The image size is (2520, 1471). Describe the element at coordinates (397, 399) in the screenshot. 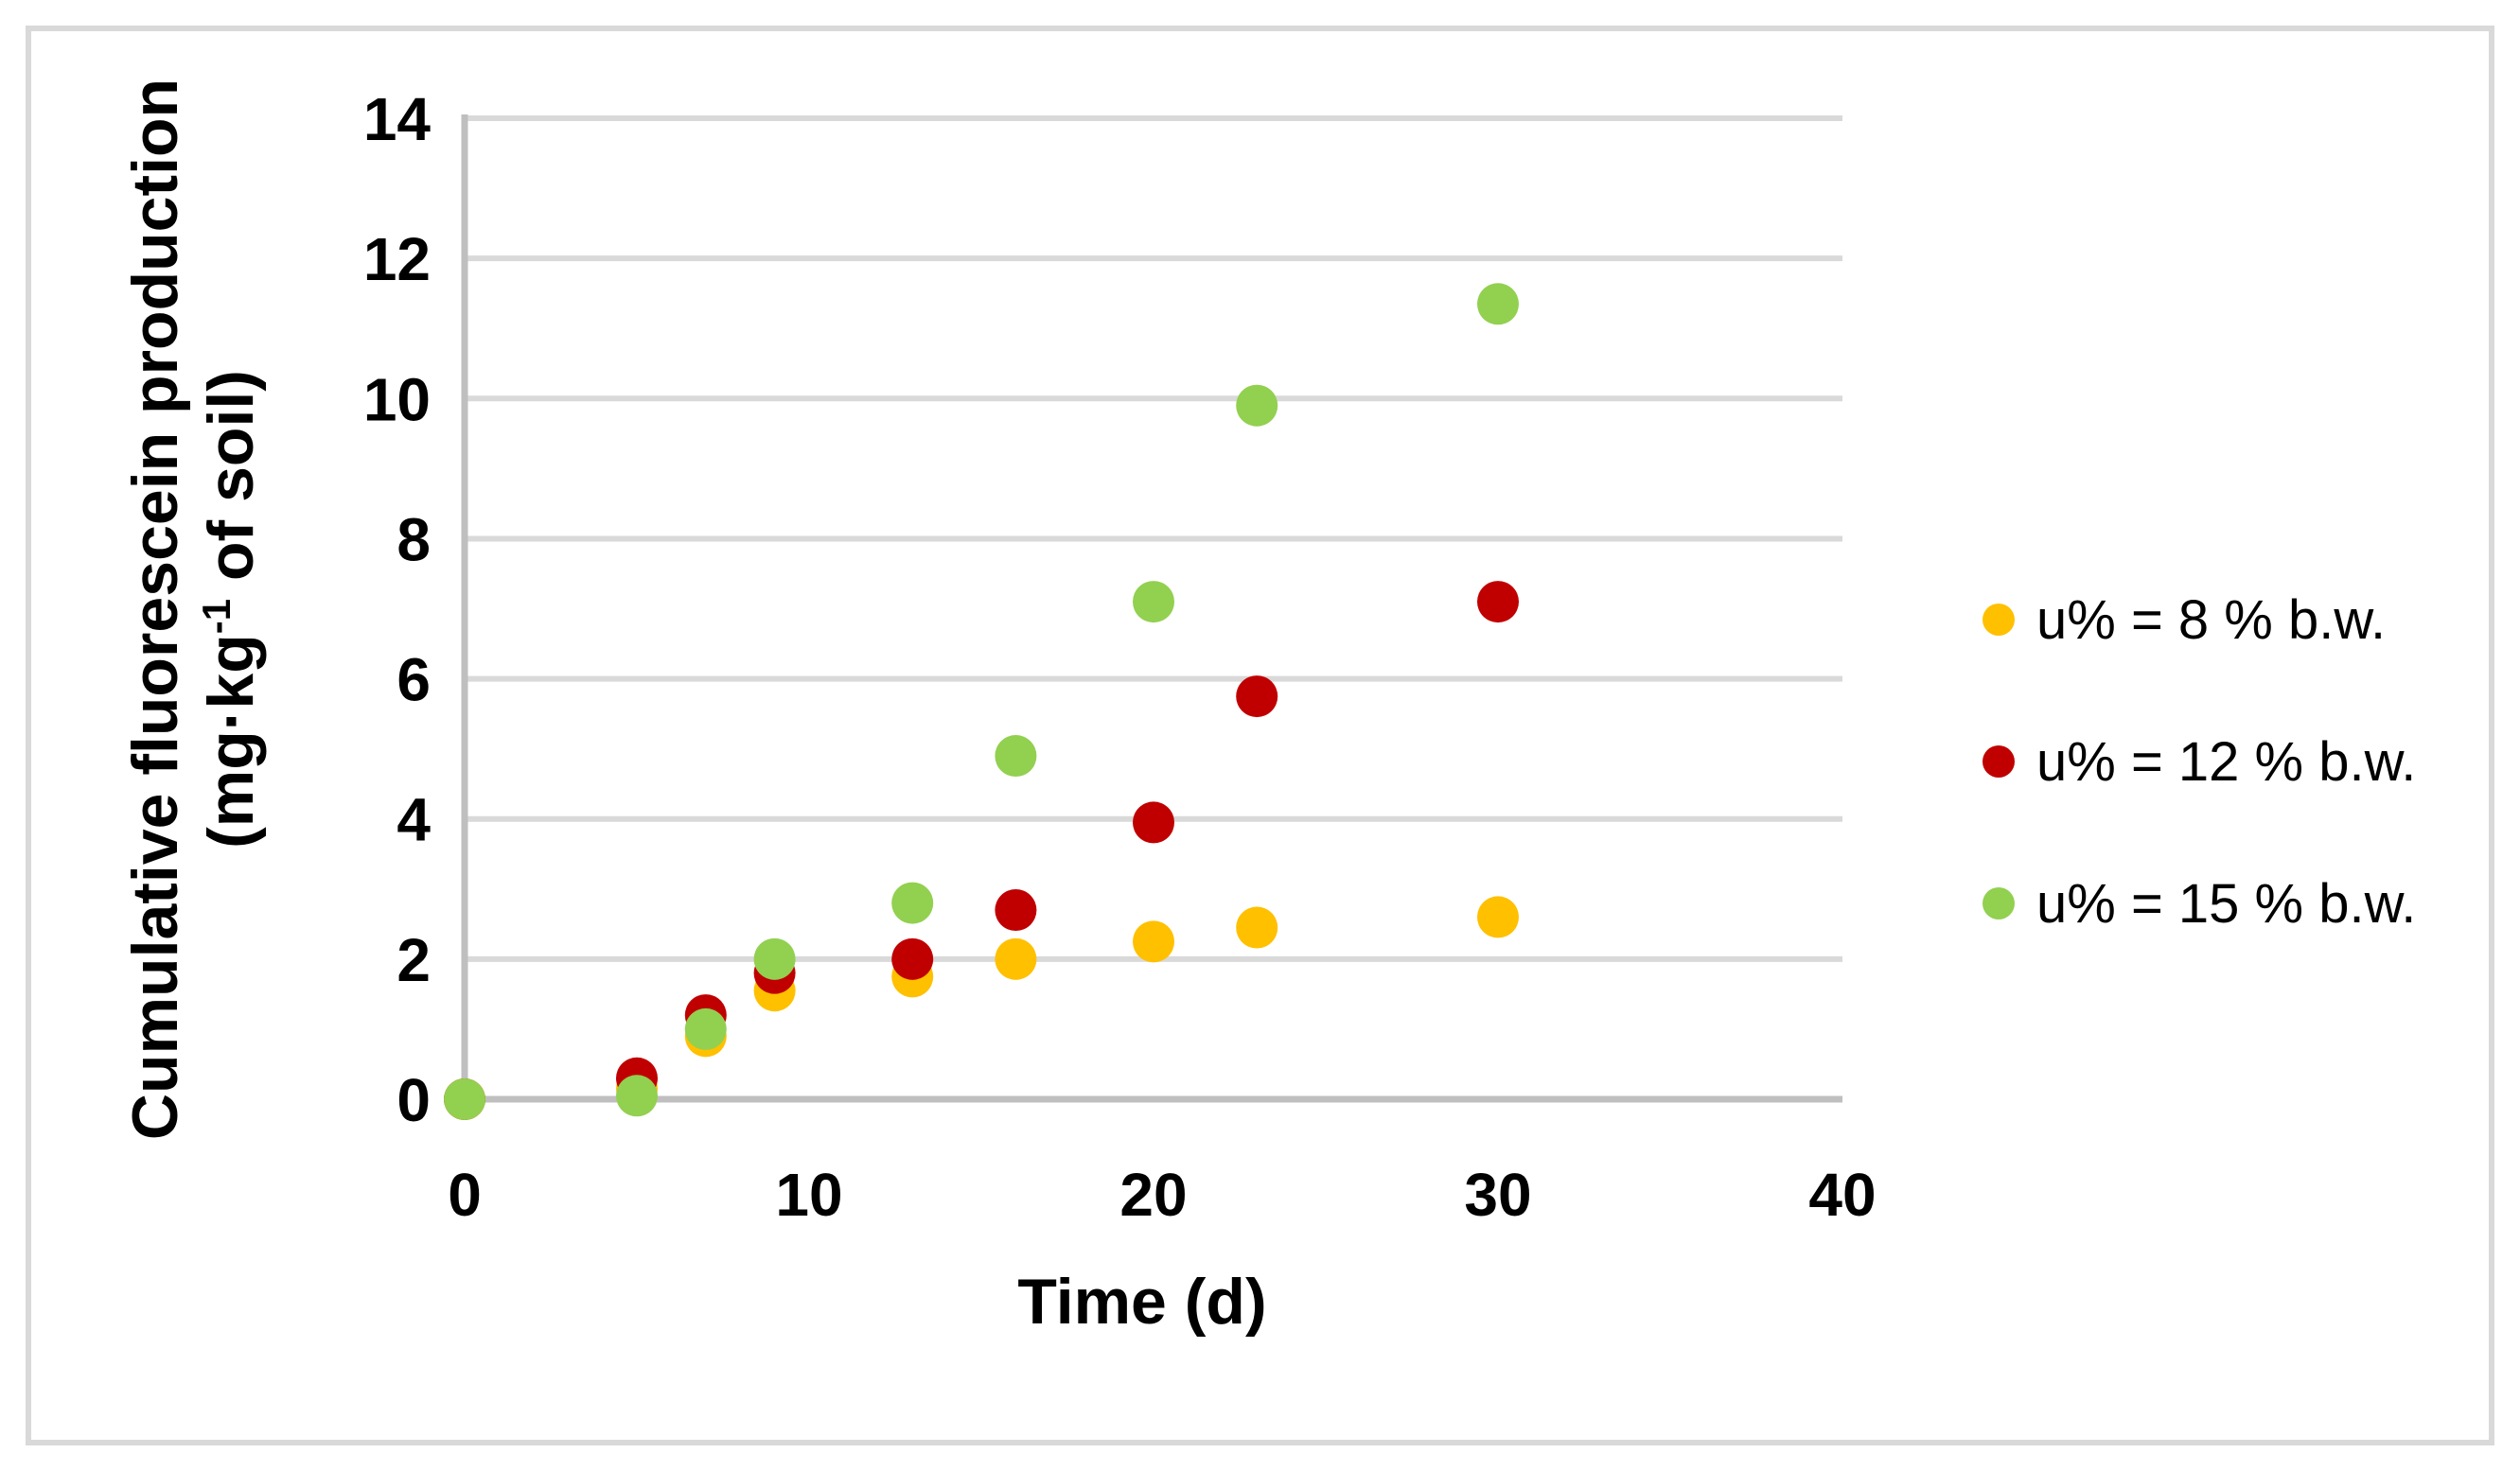

I see `y-tick-label: 10` at that location.